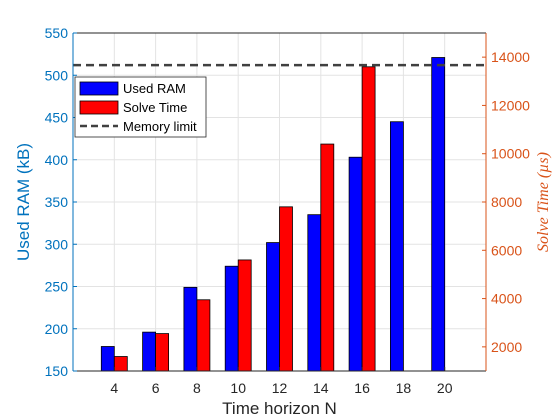 This screenshot has height=420, width=560. Describe the element at coordinates (543, 202) in the screenshot. I see `y-axis-right-label: Solve Time (µs)` at that location.